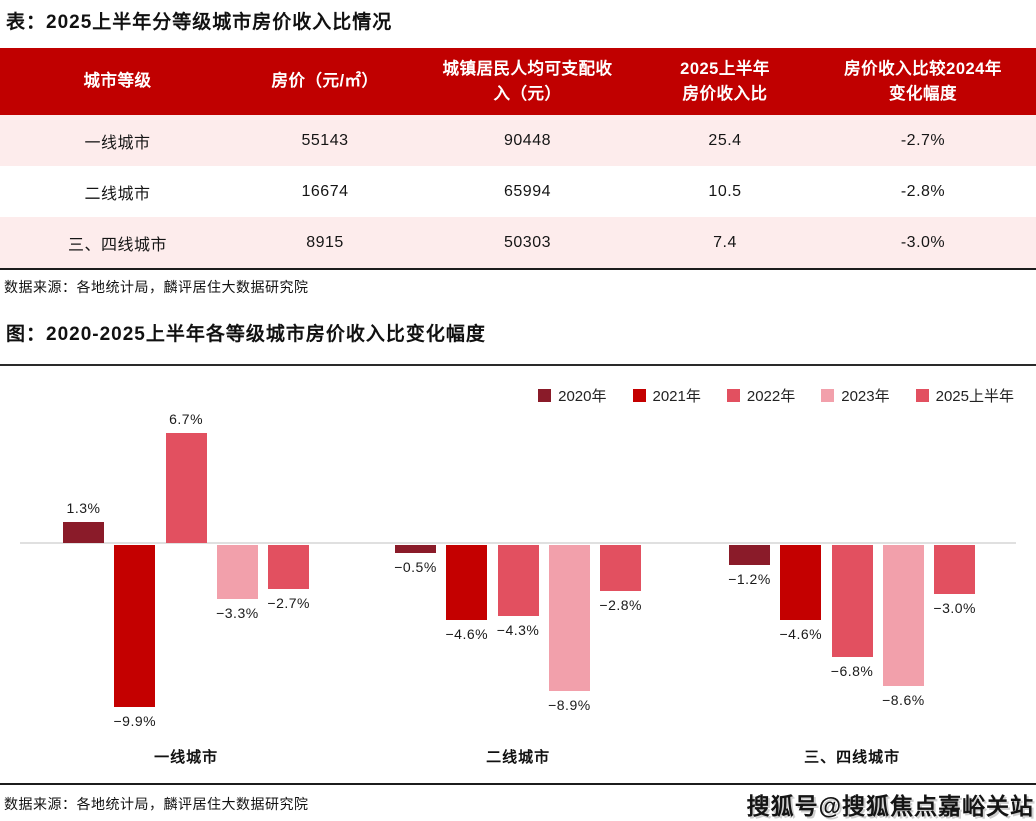  What do you see at coordinates (923, 140) in the screenshot?
I see `table-cell: -2.7%` at bounding box center [923, 140].